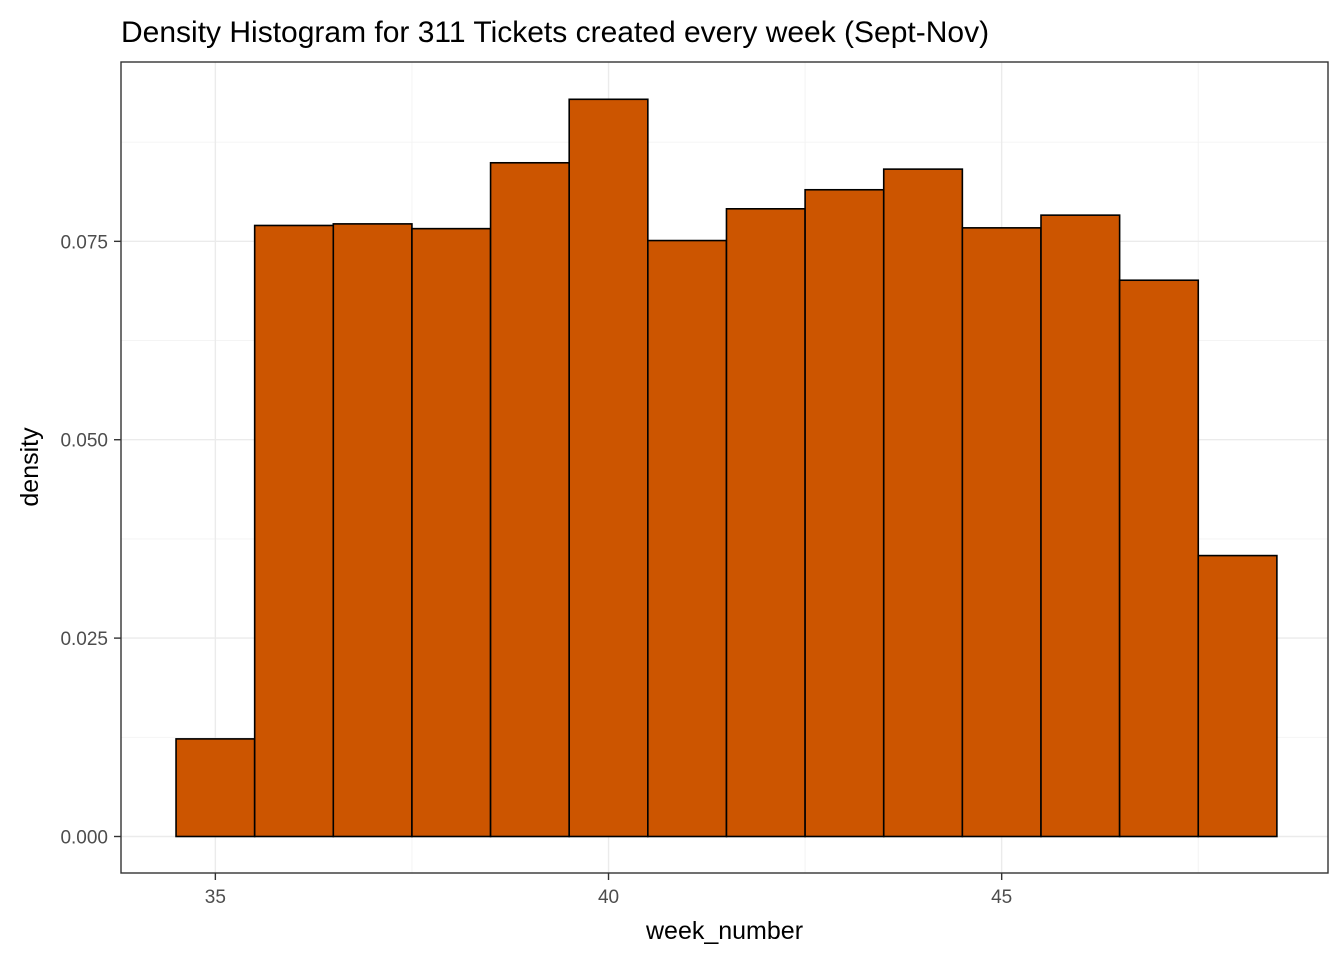 The height and width of the screenshot is (960, 1344). What do you see at coordinates (84, 639) in the screenshot?
I see `y-tick-label: 0.025` at bounding box center [84, 639].